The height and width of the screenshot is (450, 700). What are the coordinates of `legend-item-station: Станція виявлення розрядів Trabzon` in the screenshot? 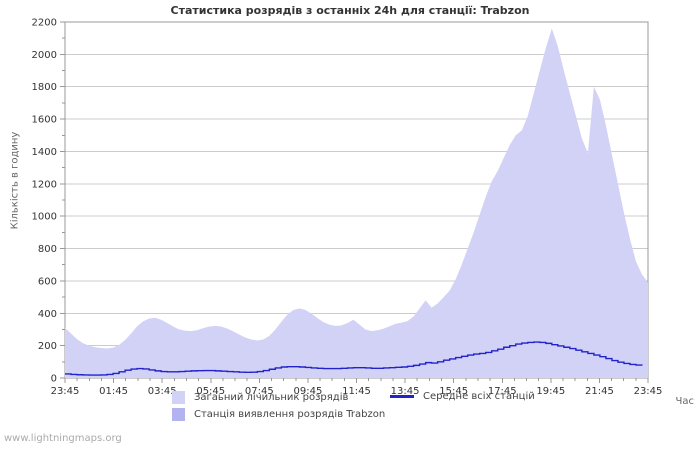 It's located at (278, 414).